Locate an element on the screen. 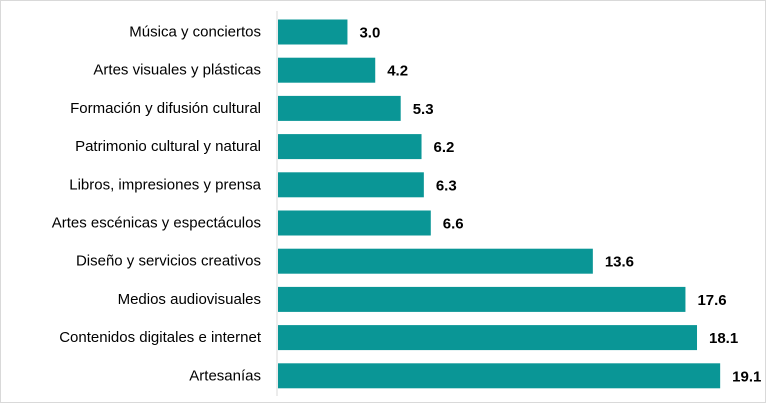  category-label: Contenidos digitales e internet is located at coordinates (160, 337).